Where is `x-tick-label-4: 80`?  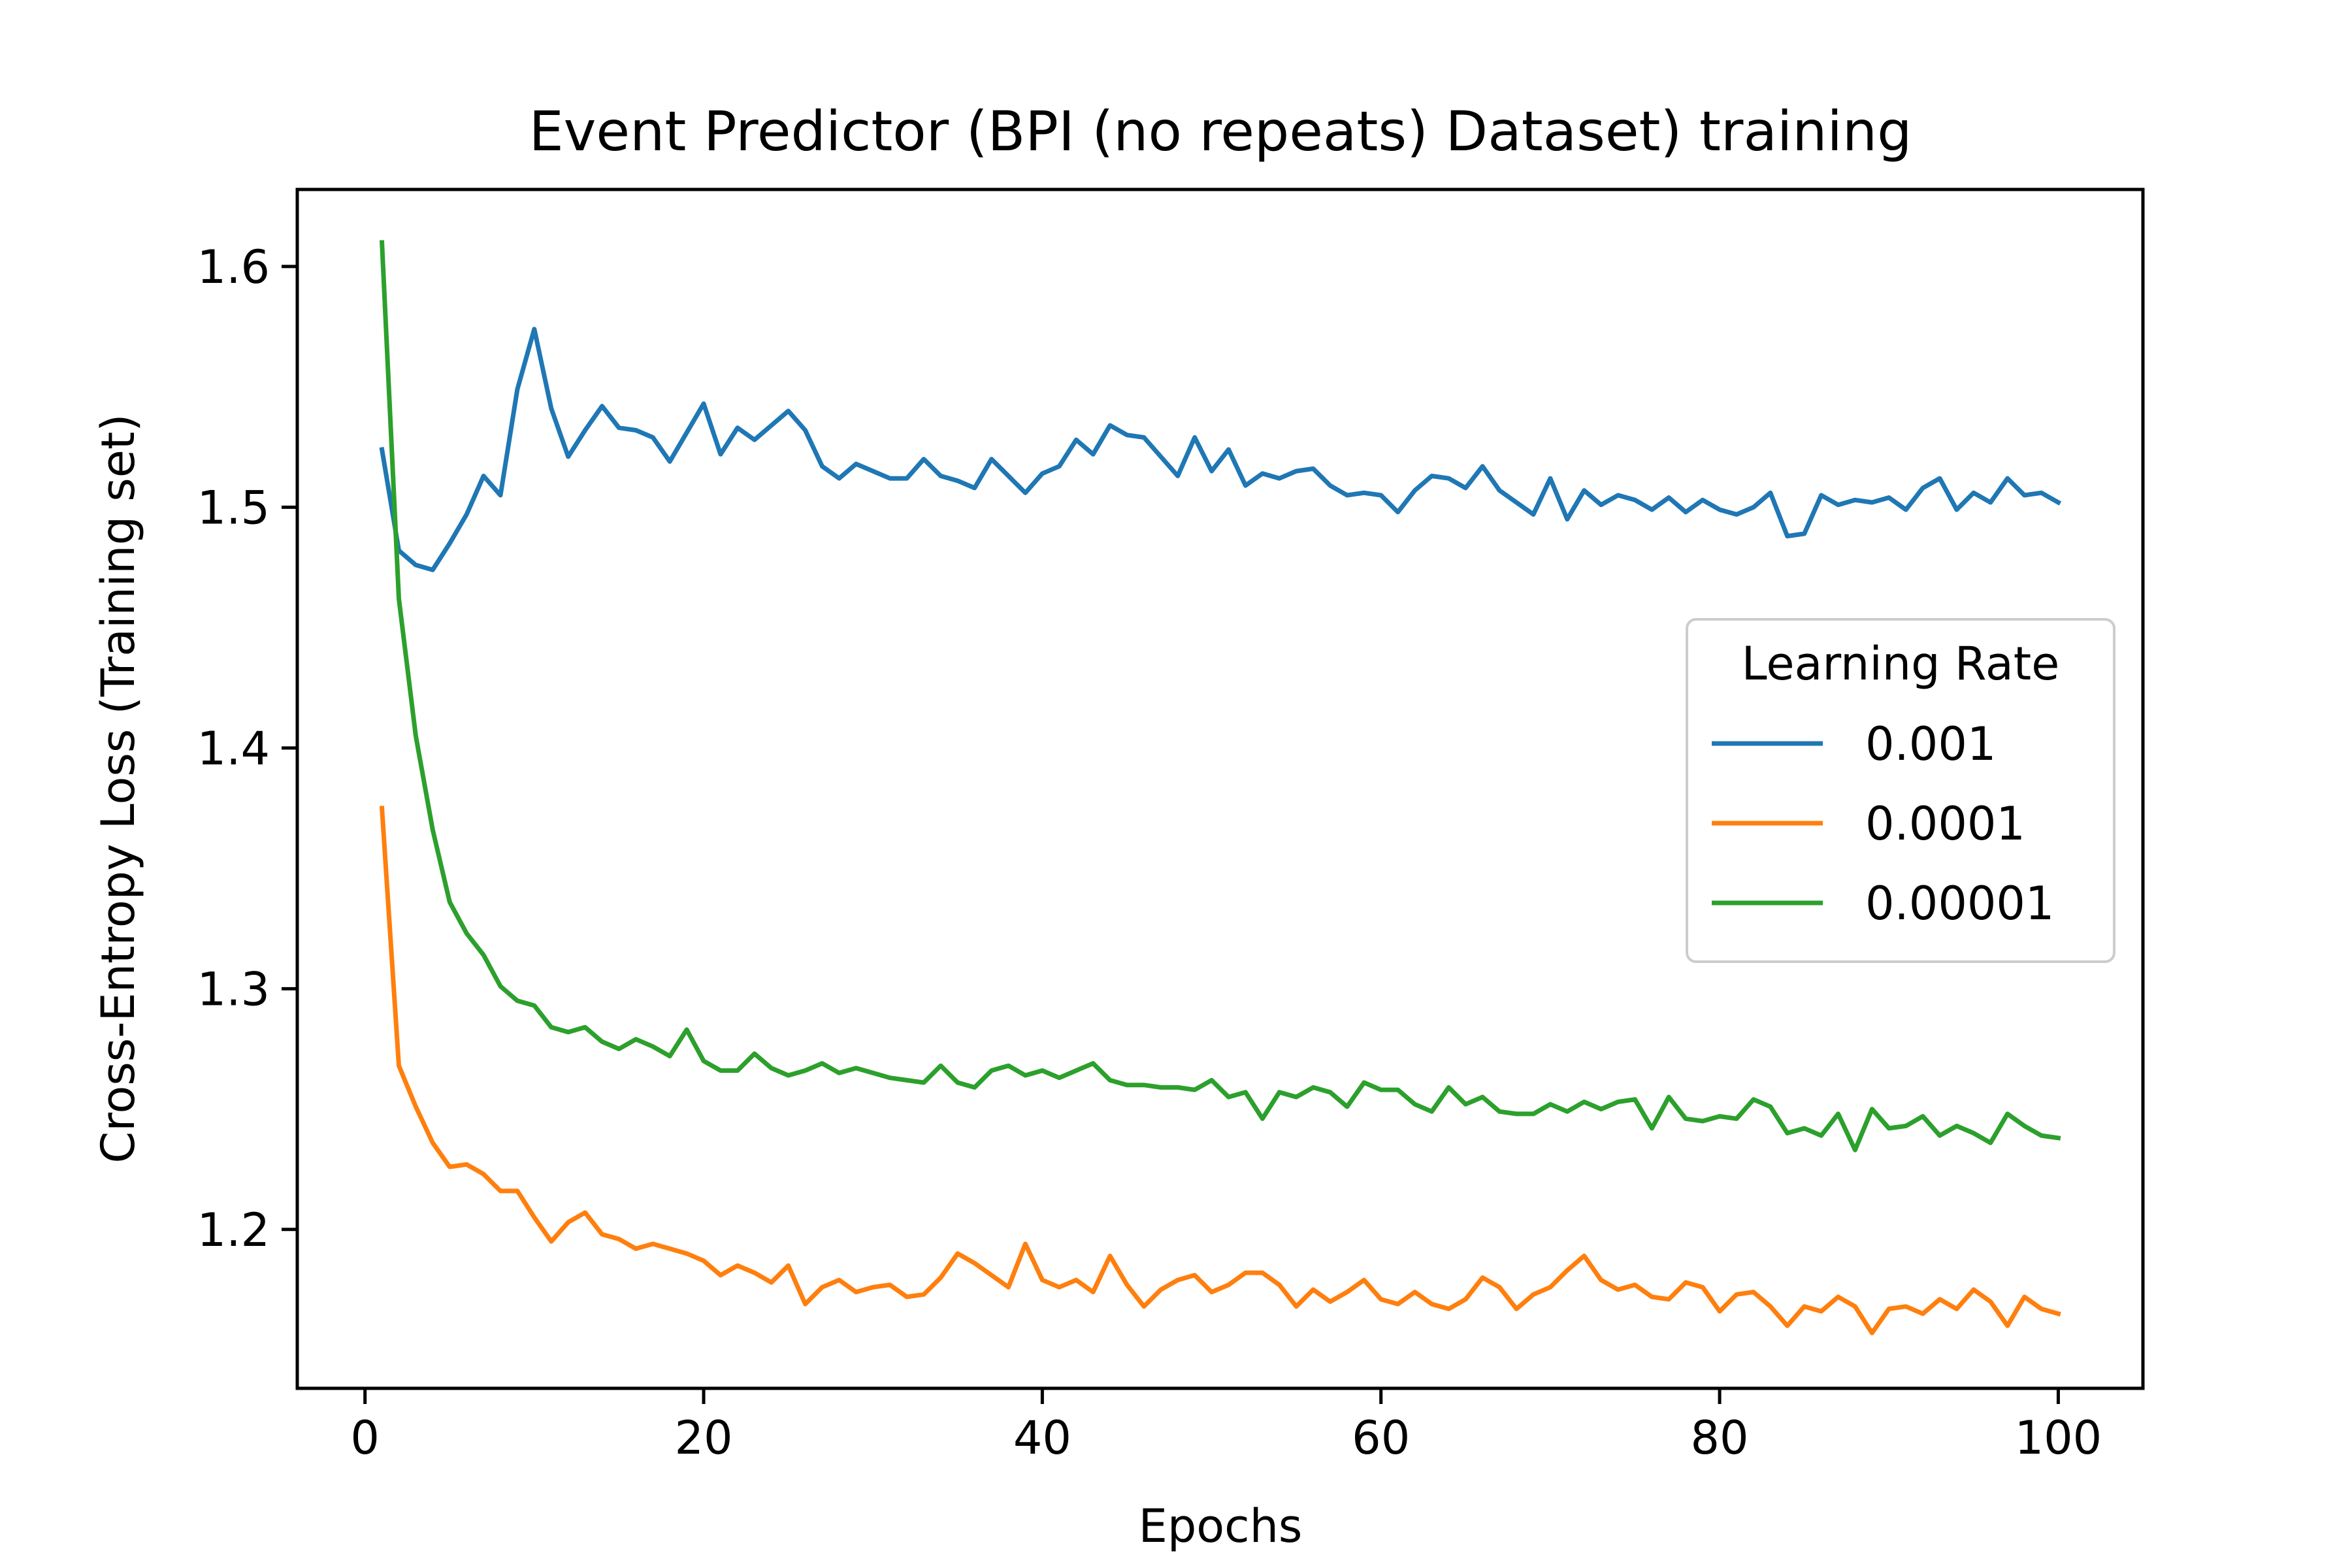 x-tick-label-4: 80 is located at coordinates (1720, 1438).